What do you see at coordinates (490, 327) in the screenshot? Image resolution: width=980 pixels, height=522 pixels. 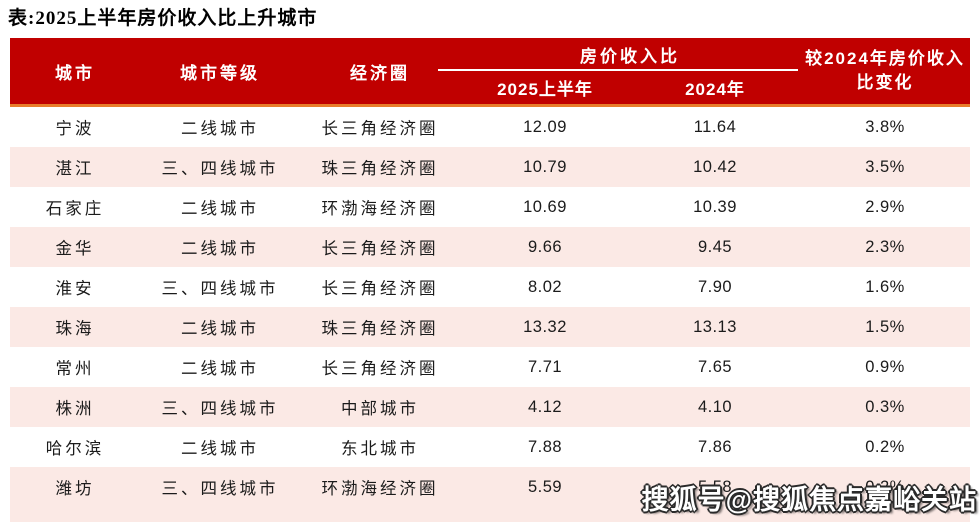 I see `table-row: 珠海 二线城市 珠三角经济圈 13.32 13.13 1.5%` at bounding box center [490, 327].